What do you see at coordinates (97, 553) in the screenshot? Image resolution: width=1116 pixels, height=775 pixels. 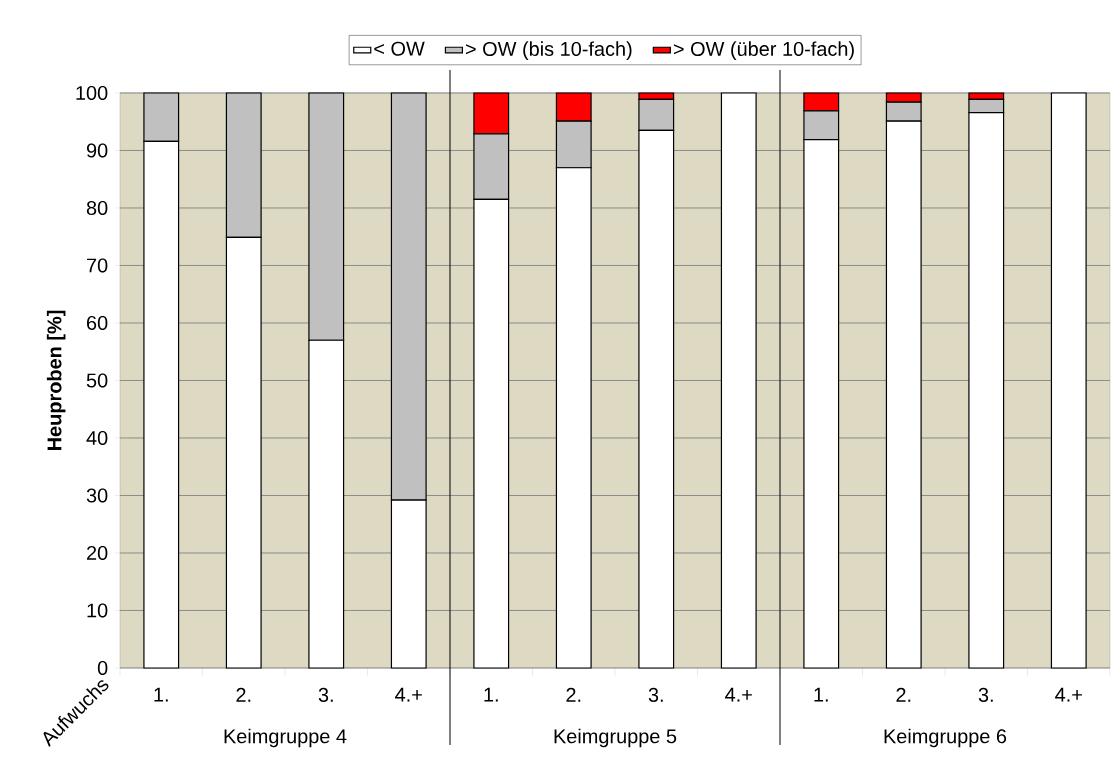 I see `y-tick-label: 20` at bounding box center [97, 553].